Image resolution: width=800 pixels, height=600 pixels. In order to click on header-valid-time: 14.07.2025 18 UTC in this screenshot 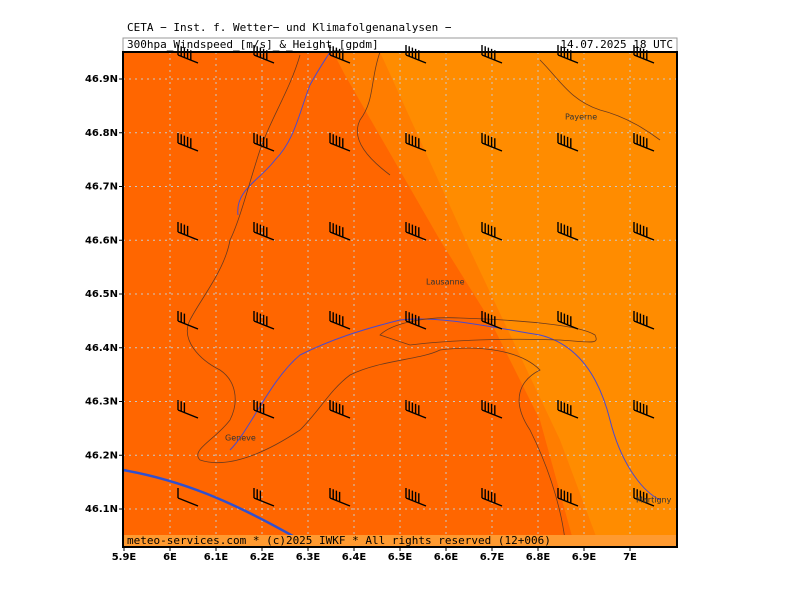, I will do `click(616, 44)`.